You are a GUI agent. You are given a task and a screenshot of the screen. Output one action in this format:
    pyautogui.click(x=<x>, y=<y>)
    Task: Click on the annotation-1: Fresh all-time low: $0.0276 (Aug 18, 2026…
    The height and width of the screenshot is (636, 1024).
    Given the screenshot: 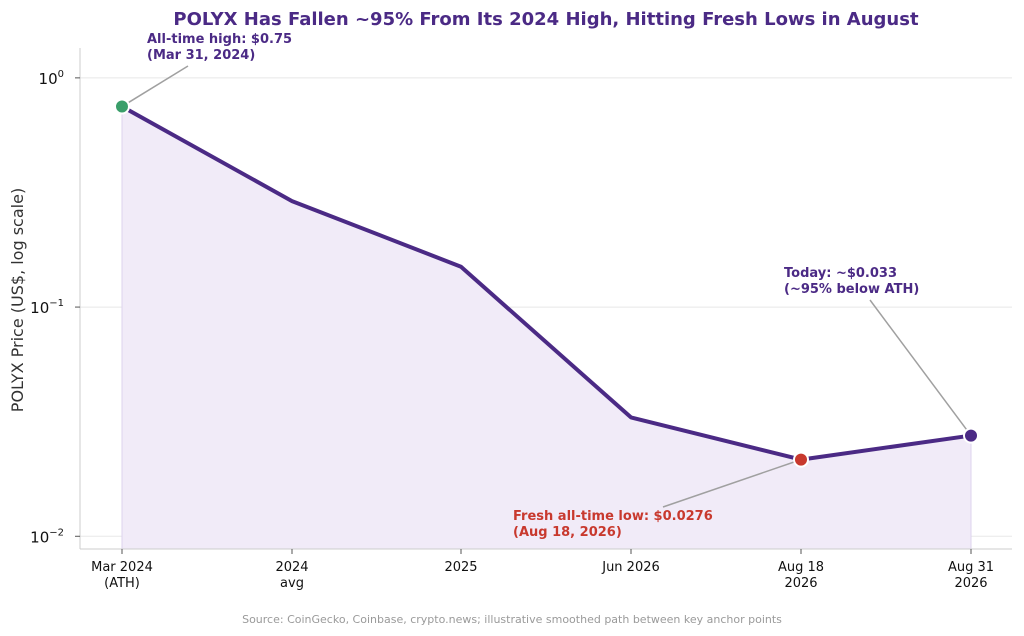 What is the action you would take?
    pyautogui.click(x=613, y=524)
    